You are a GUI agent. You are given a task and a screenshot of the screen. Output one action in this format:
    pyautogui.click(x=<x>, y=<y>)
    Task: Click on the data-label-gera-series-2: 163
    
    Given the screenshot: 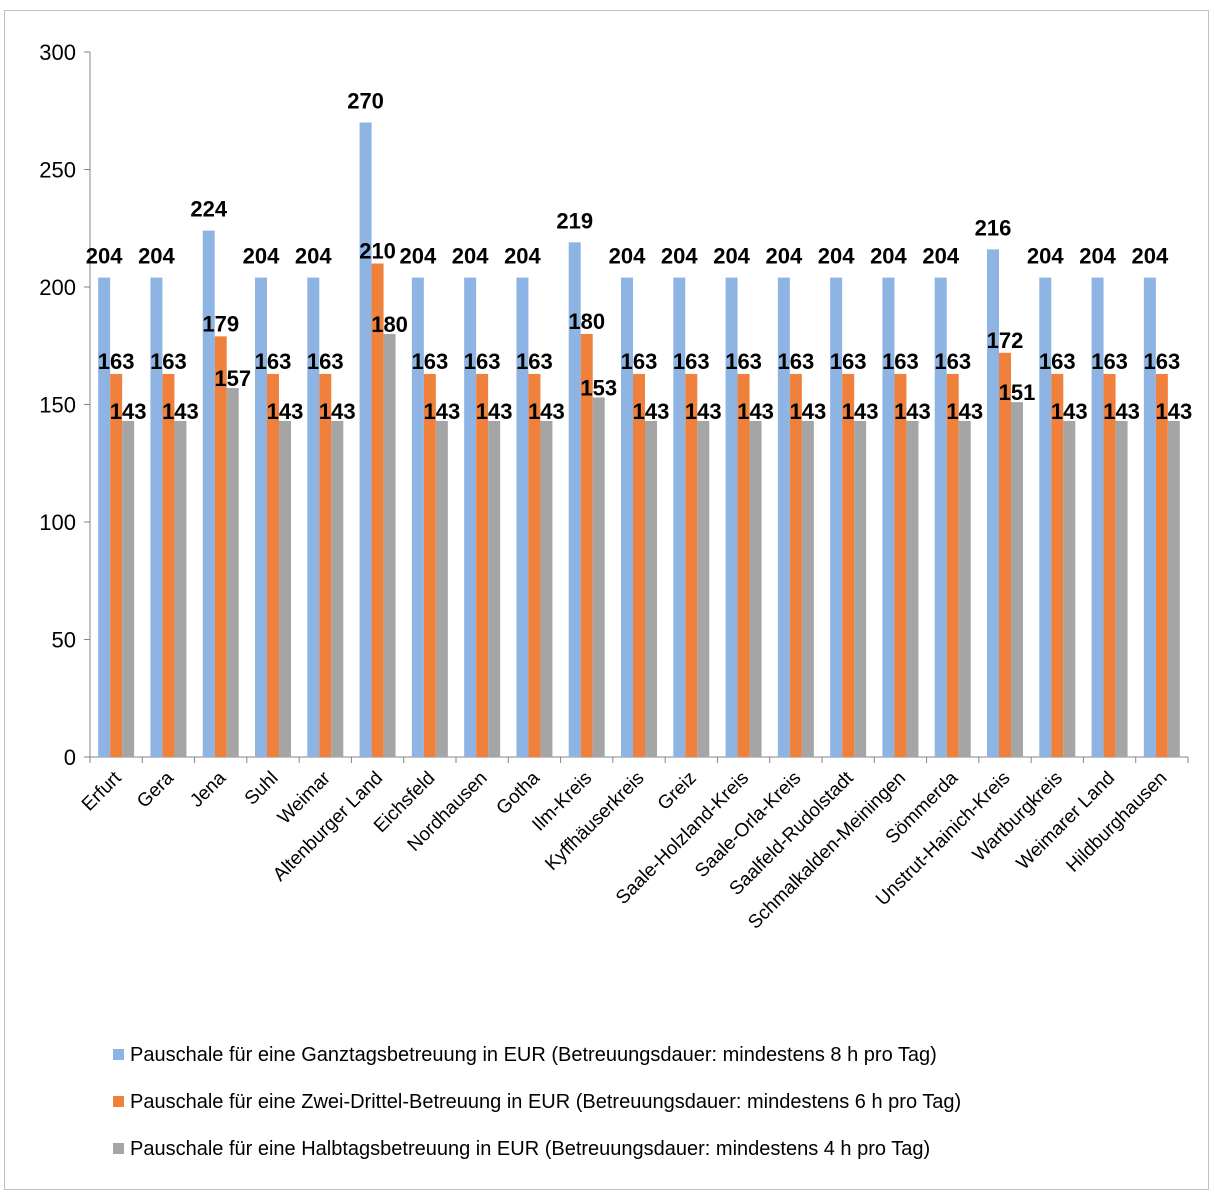 What is the action you would take?
    pyautogui.click(x=168, y=361)
    